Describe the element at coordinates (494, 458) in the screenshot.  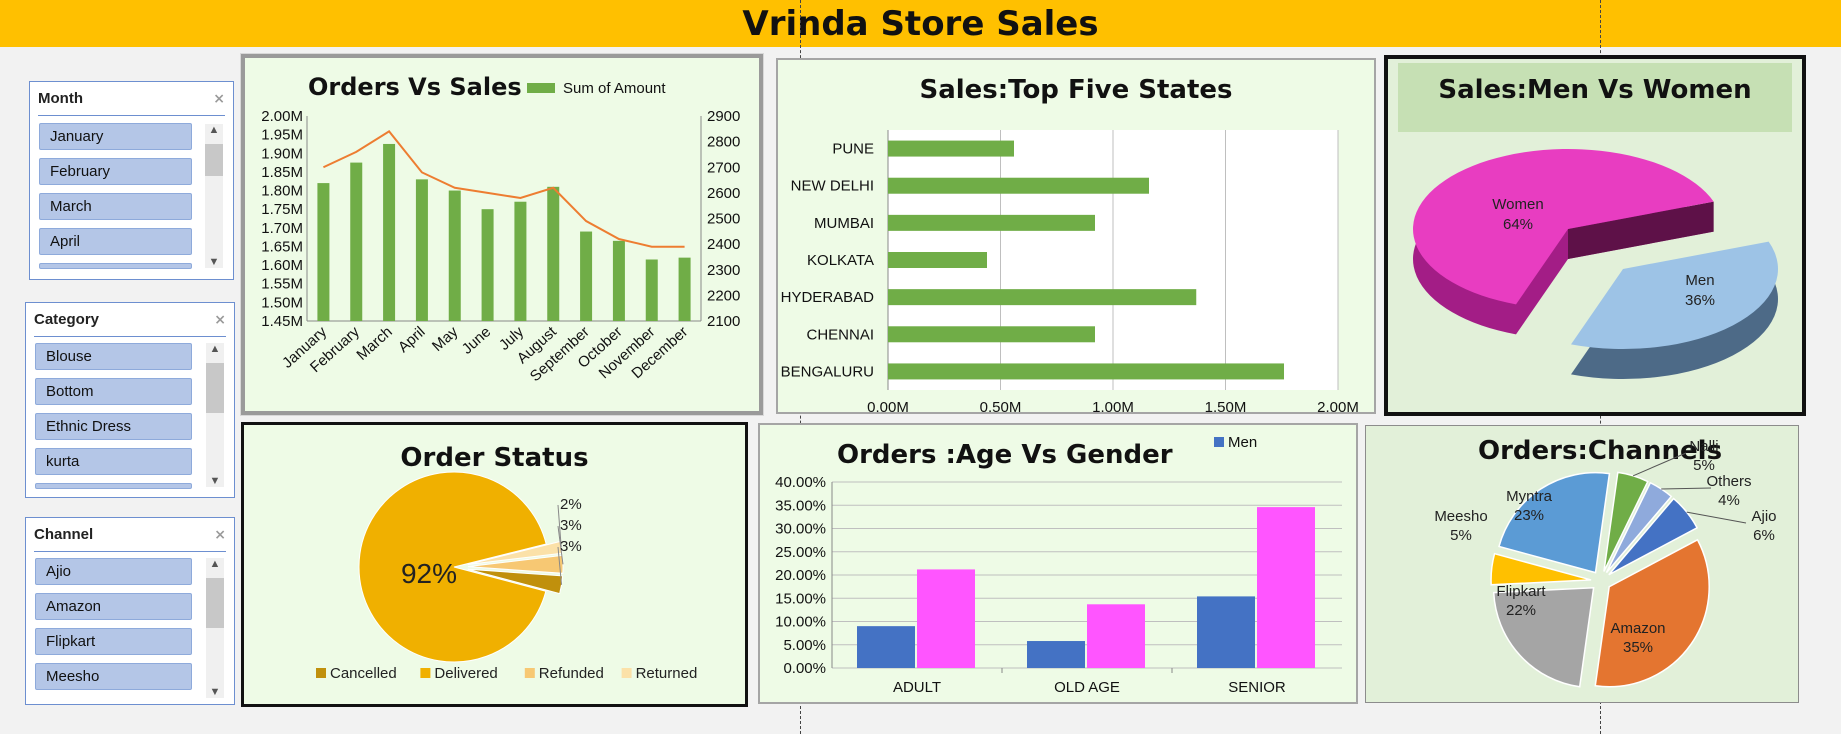
I see `chart-title: Order Status` at that location.